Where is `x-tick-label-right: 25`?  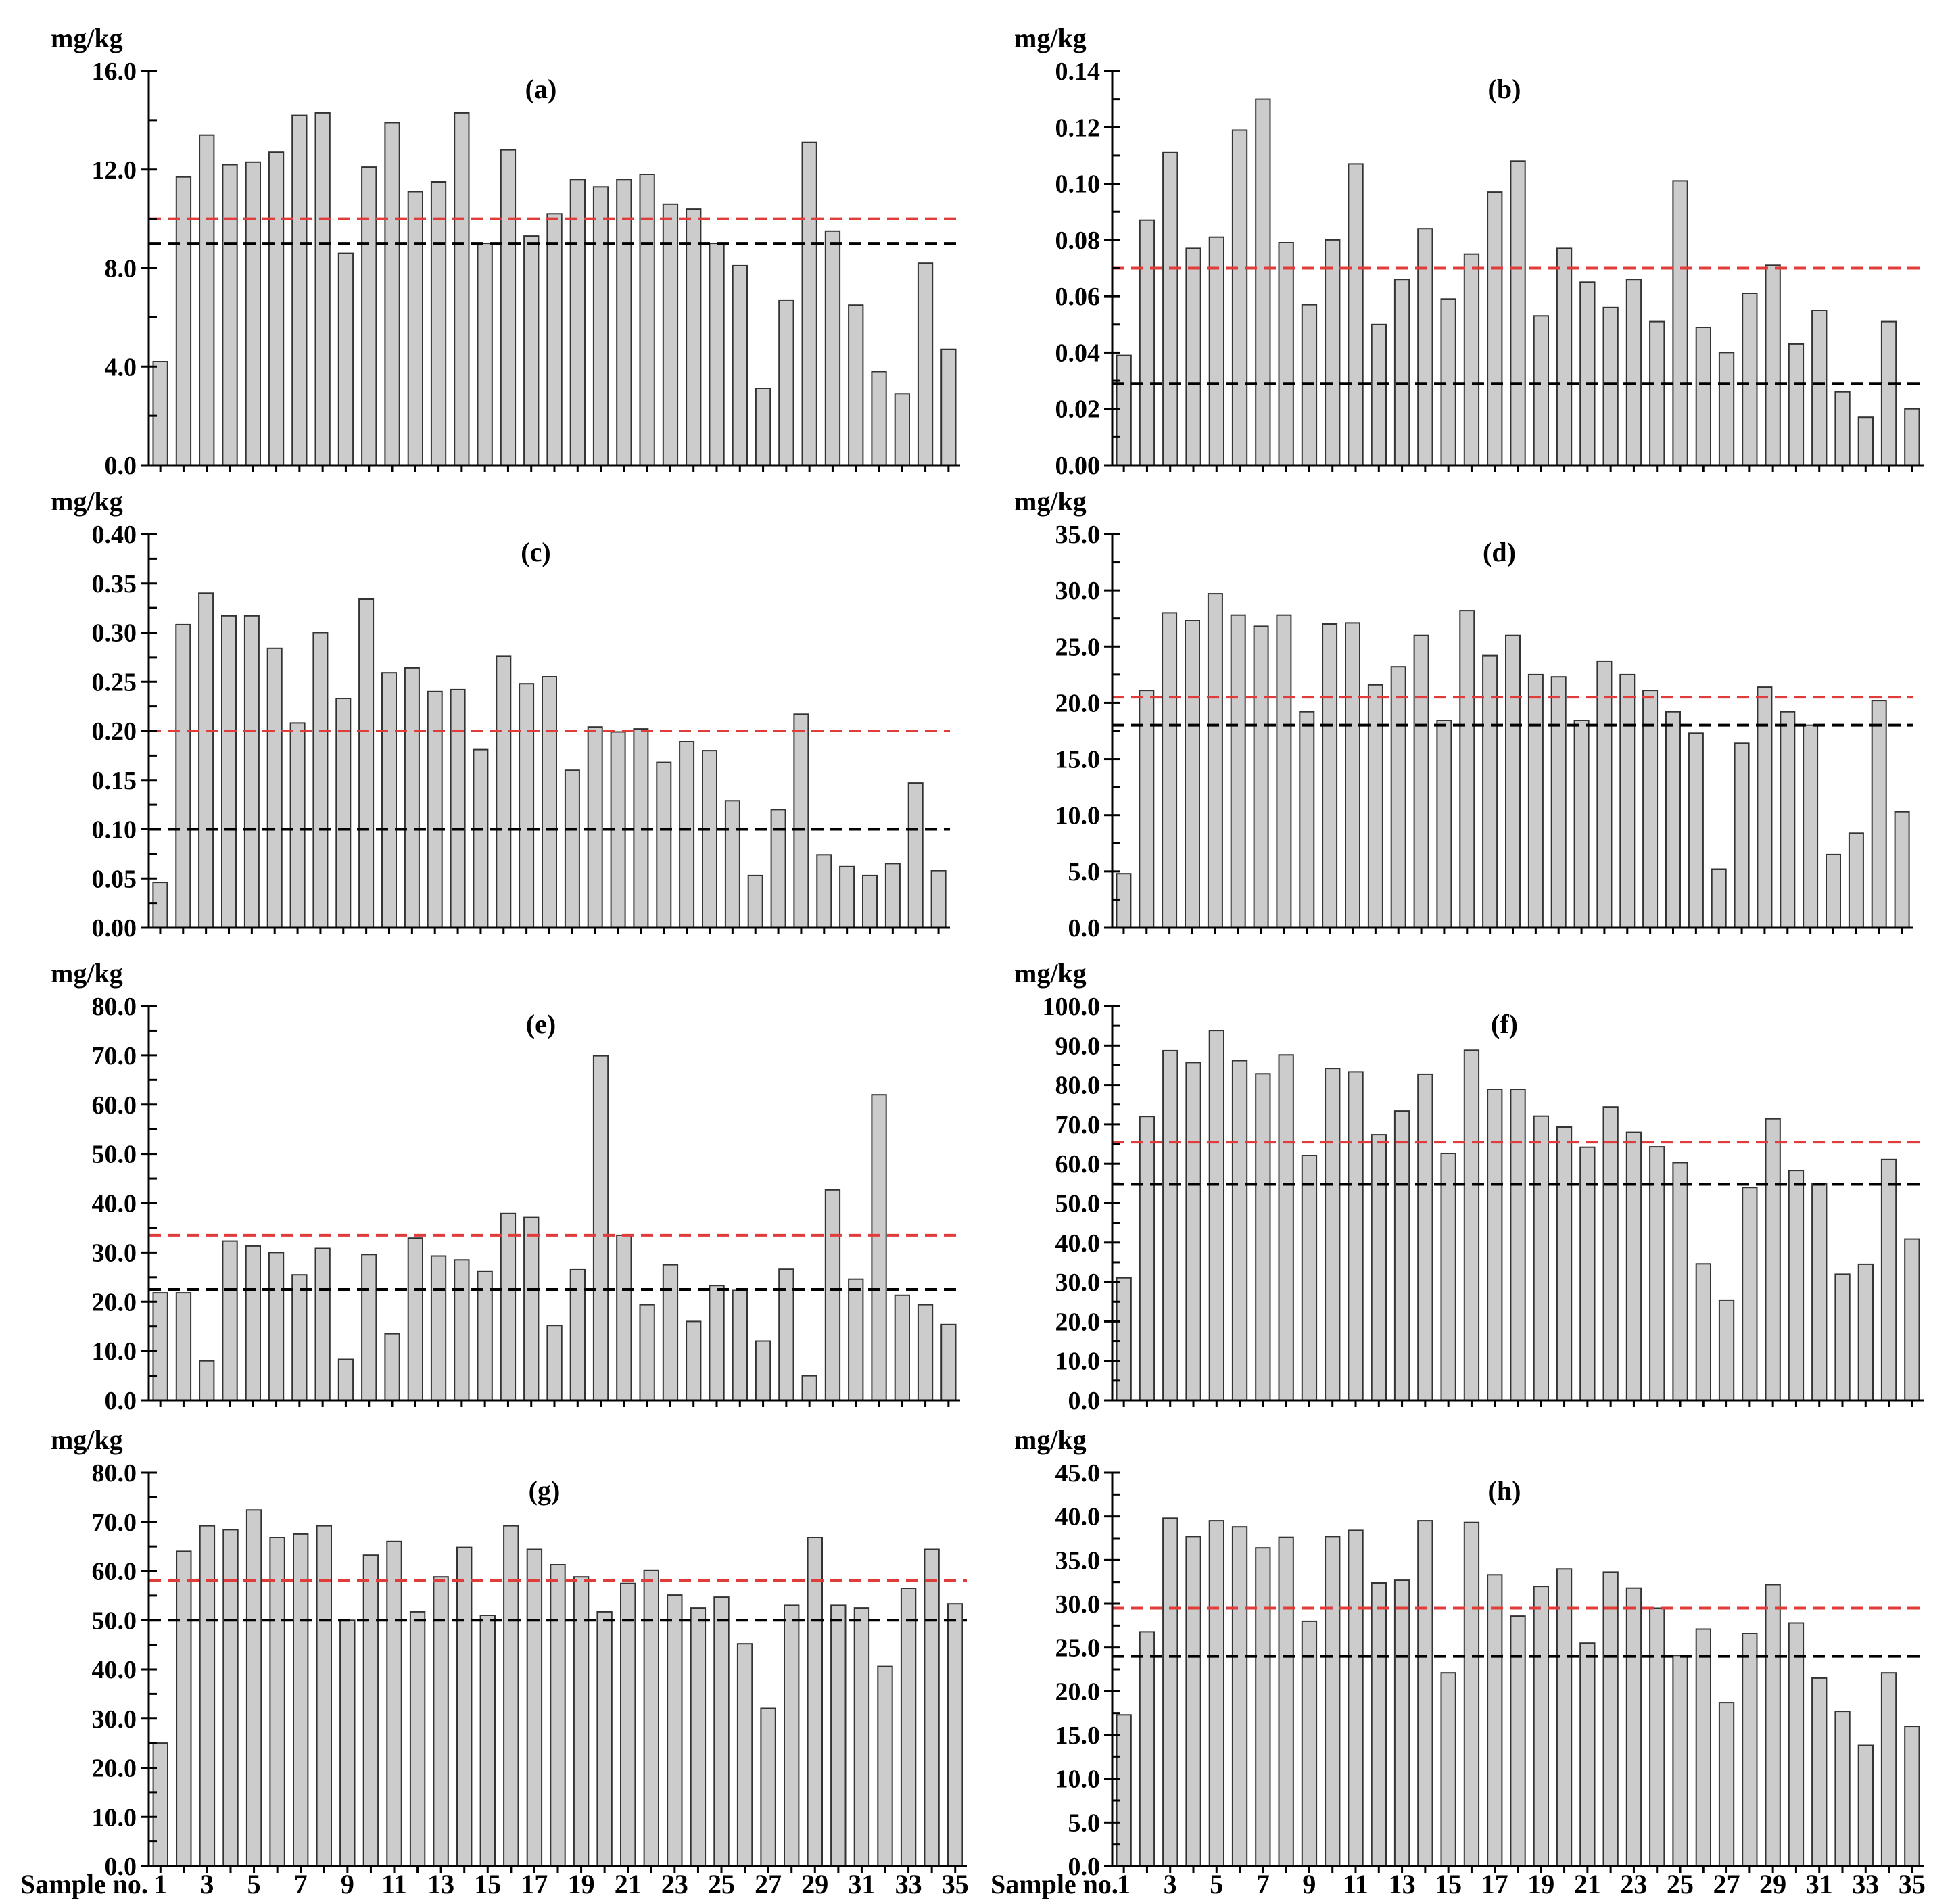
x-tick-label-right: 25 is located at coordinates (1681, 1884).